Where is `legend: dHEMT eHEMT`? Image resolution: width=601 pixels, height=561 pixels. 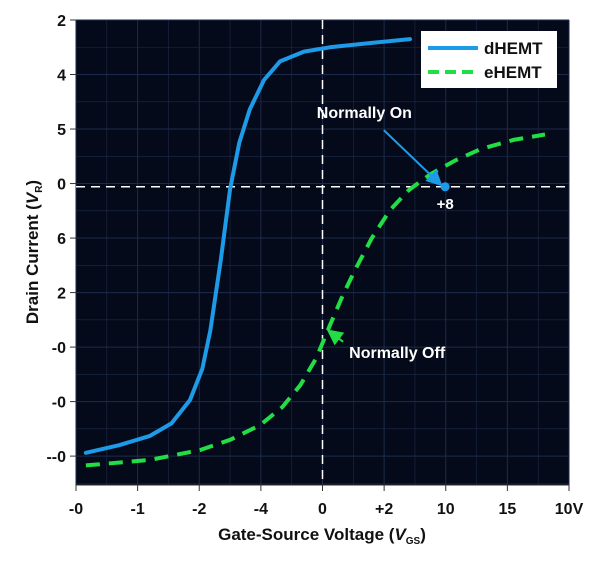
legend: dHEMT eHEMT is located at coordinates (489, 59).